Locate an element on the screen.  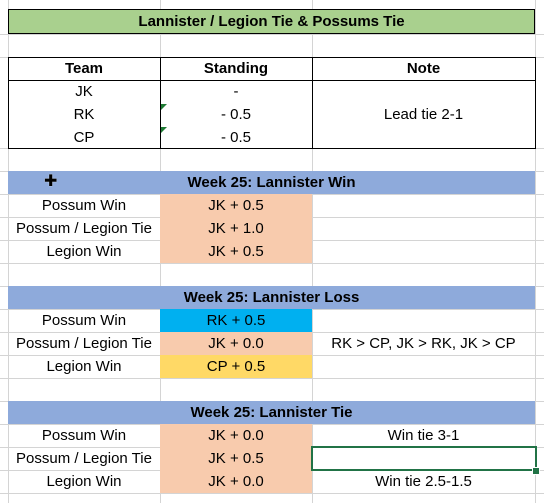
team-cell: CP is located at coordinates (84, 137).